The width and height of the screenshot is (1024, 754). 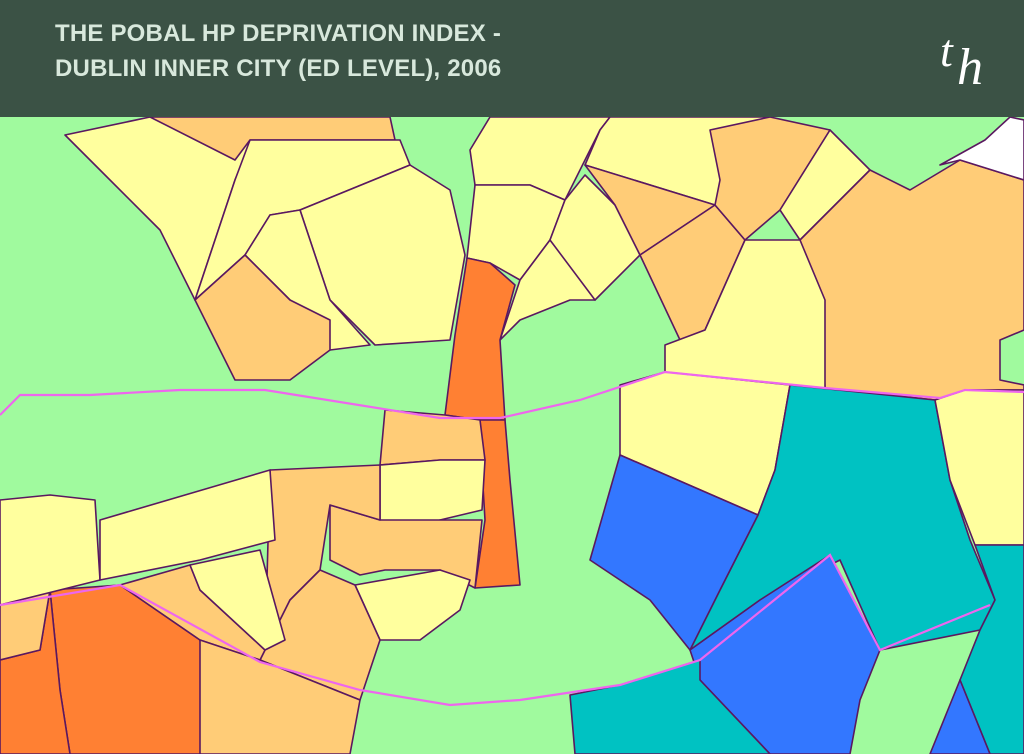 I want to click on canal-line, so click(x=512, y=395).